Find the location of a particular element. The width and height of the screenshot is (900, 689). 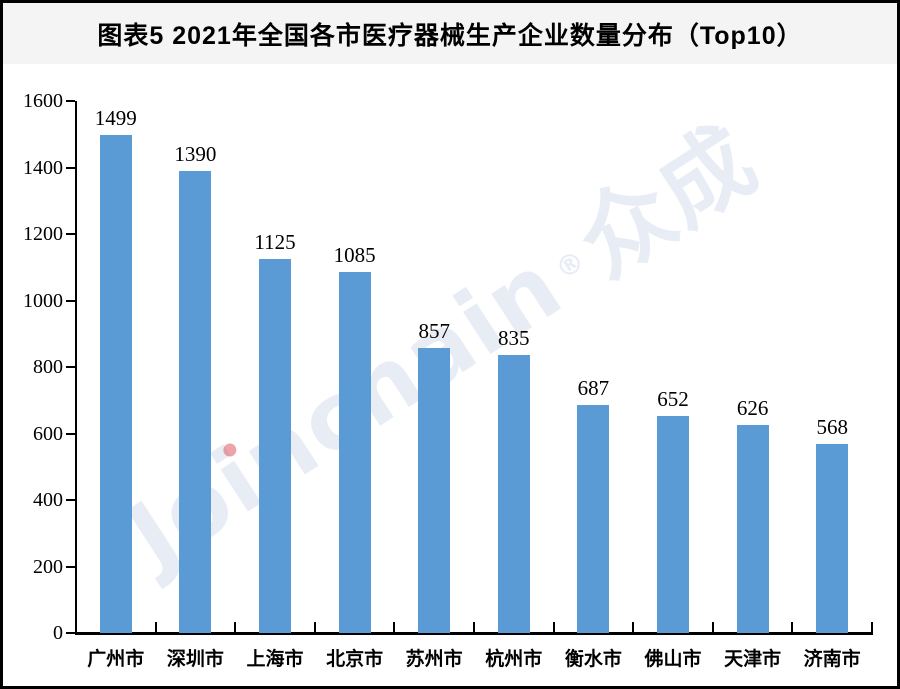

bar-value-label: 626 is located at coordinates (752, 407).